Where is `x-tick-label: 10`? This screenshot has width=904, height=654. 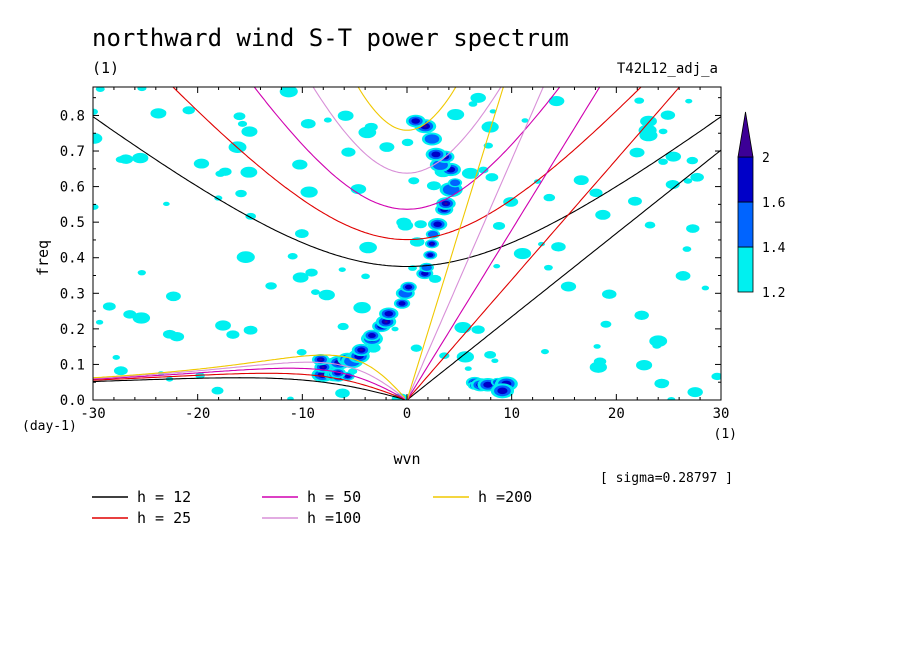
x-tick-label: 10 is located at coordinates (511, 414).